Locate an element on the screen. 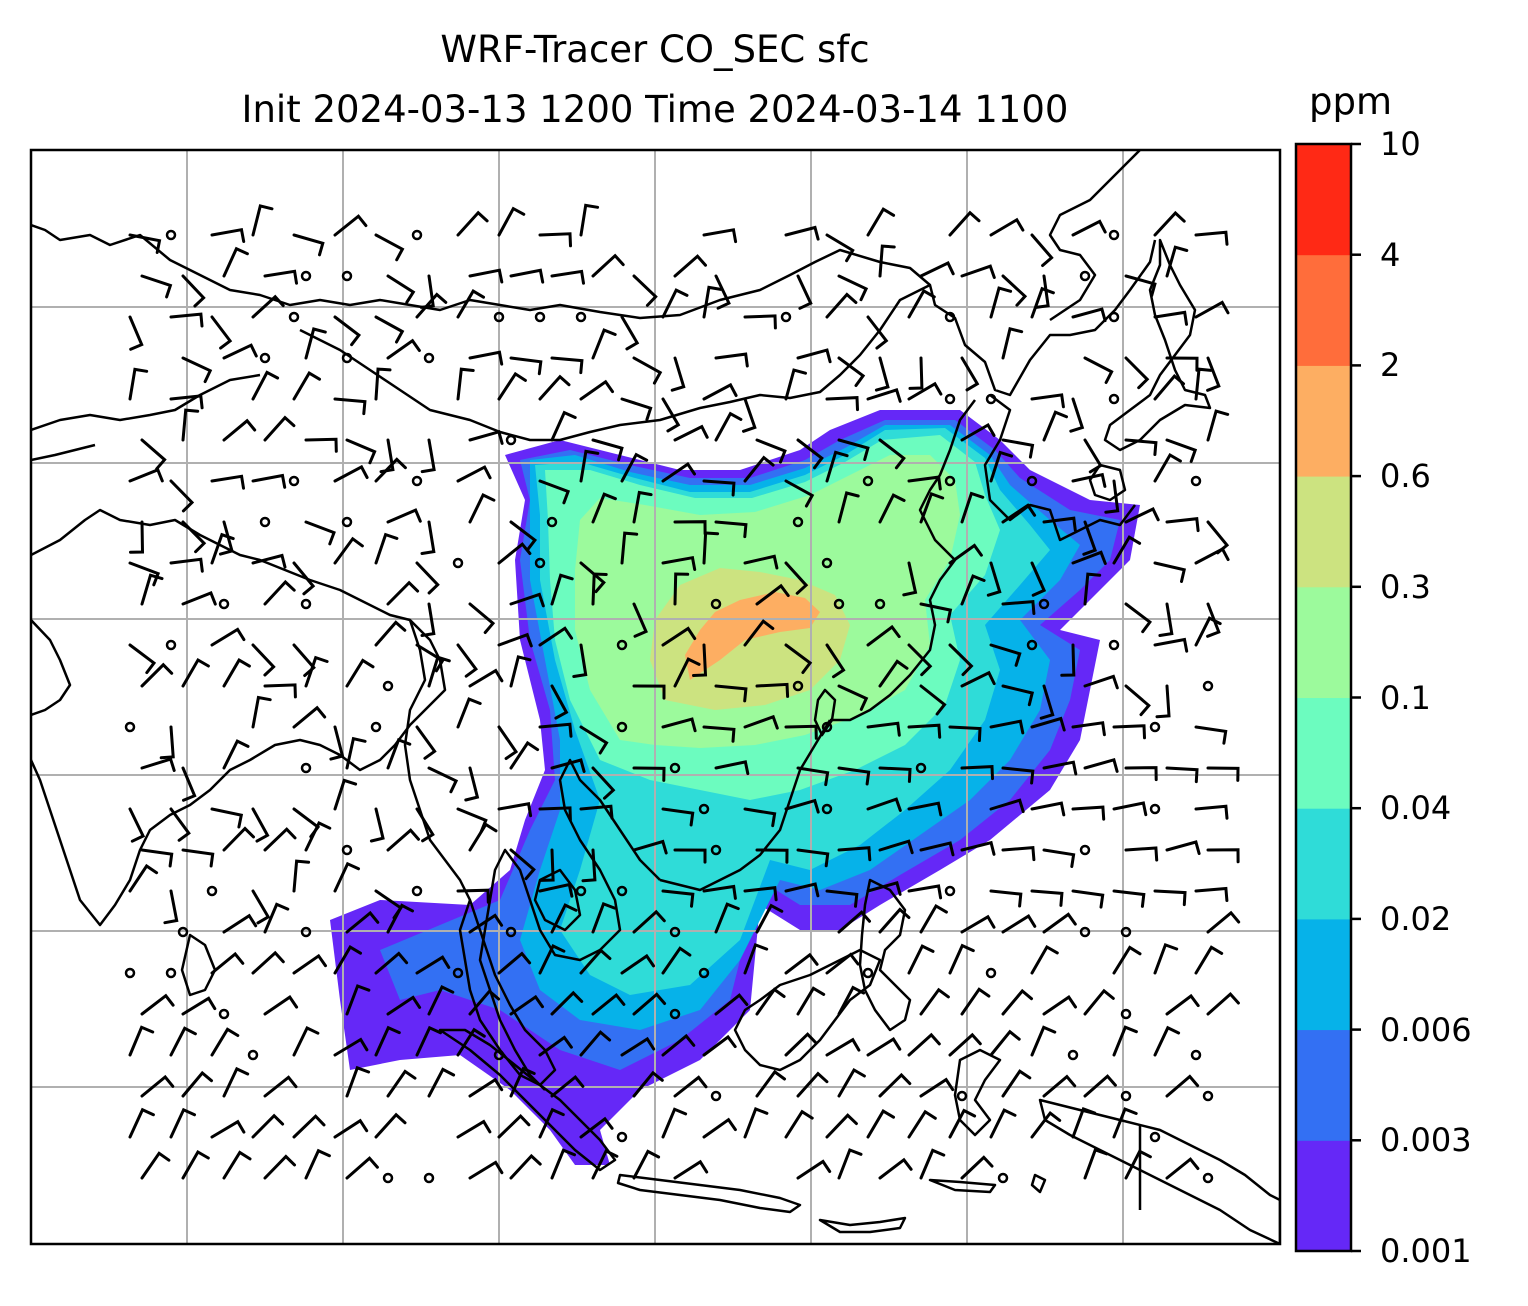  colorbar-tick-label: 0.6 is located at coordinates (1405, 476).